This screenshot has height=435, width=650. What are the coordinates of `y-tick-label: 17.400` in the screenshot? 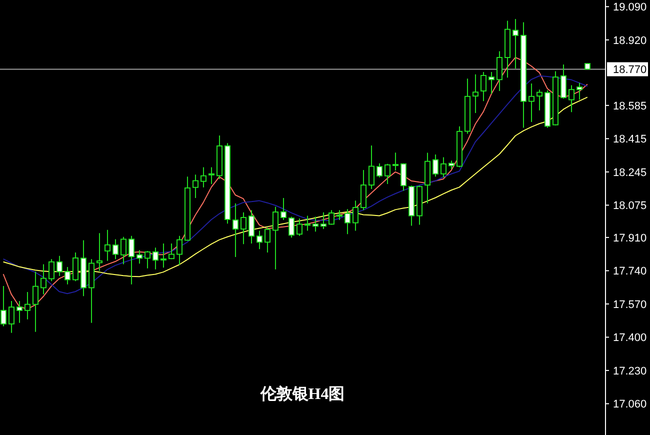 It's located at (630, 338).